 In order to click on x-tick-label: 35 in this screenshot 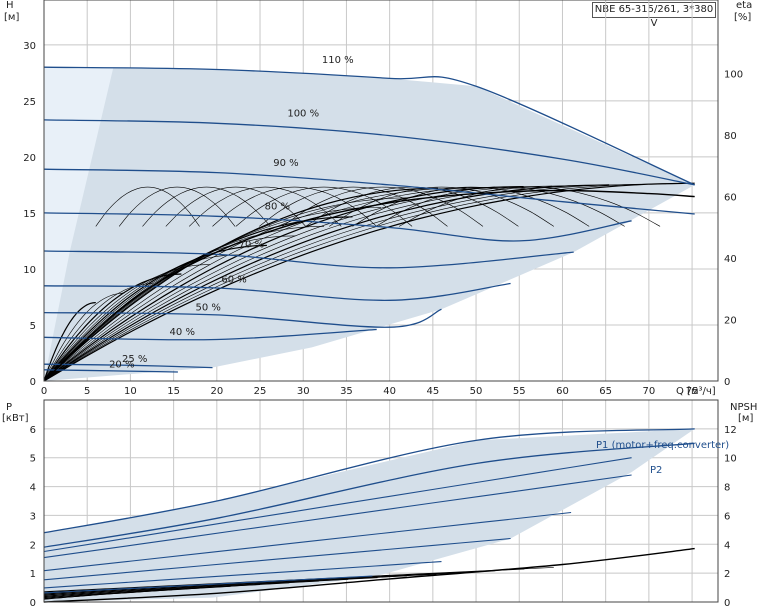, I will do `click(346, 391)`.